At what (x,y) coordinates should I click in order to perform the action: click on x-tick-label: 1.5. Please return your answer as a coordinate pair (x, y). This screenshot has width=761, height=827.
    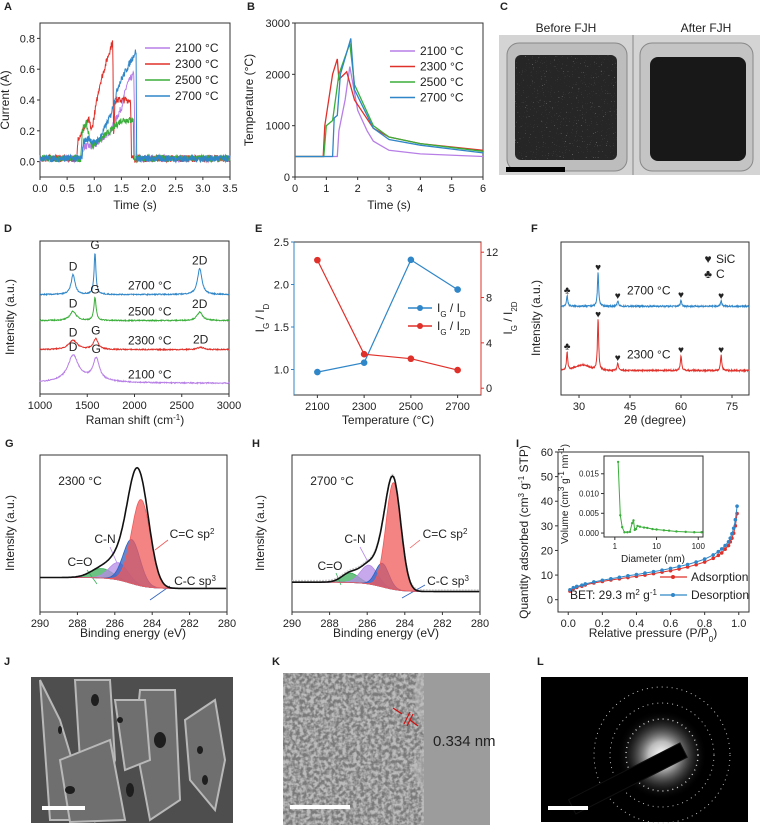
    Looking at the image, I should click on (121, 189).